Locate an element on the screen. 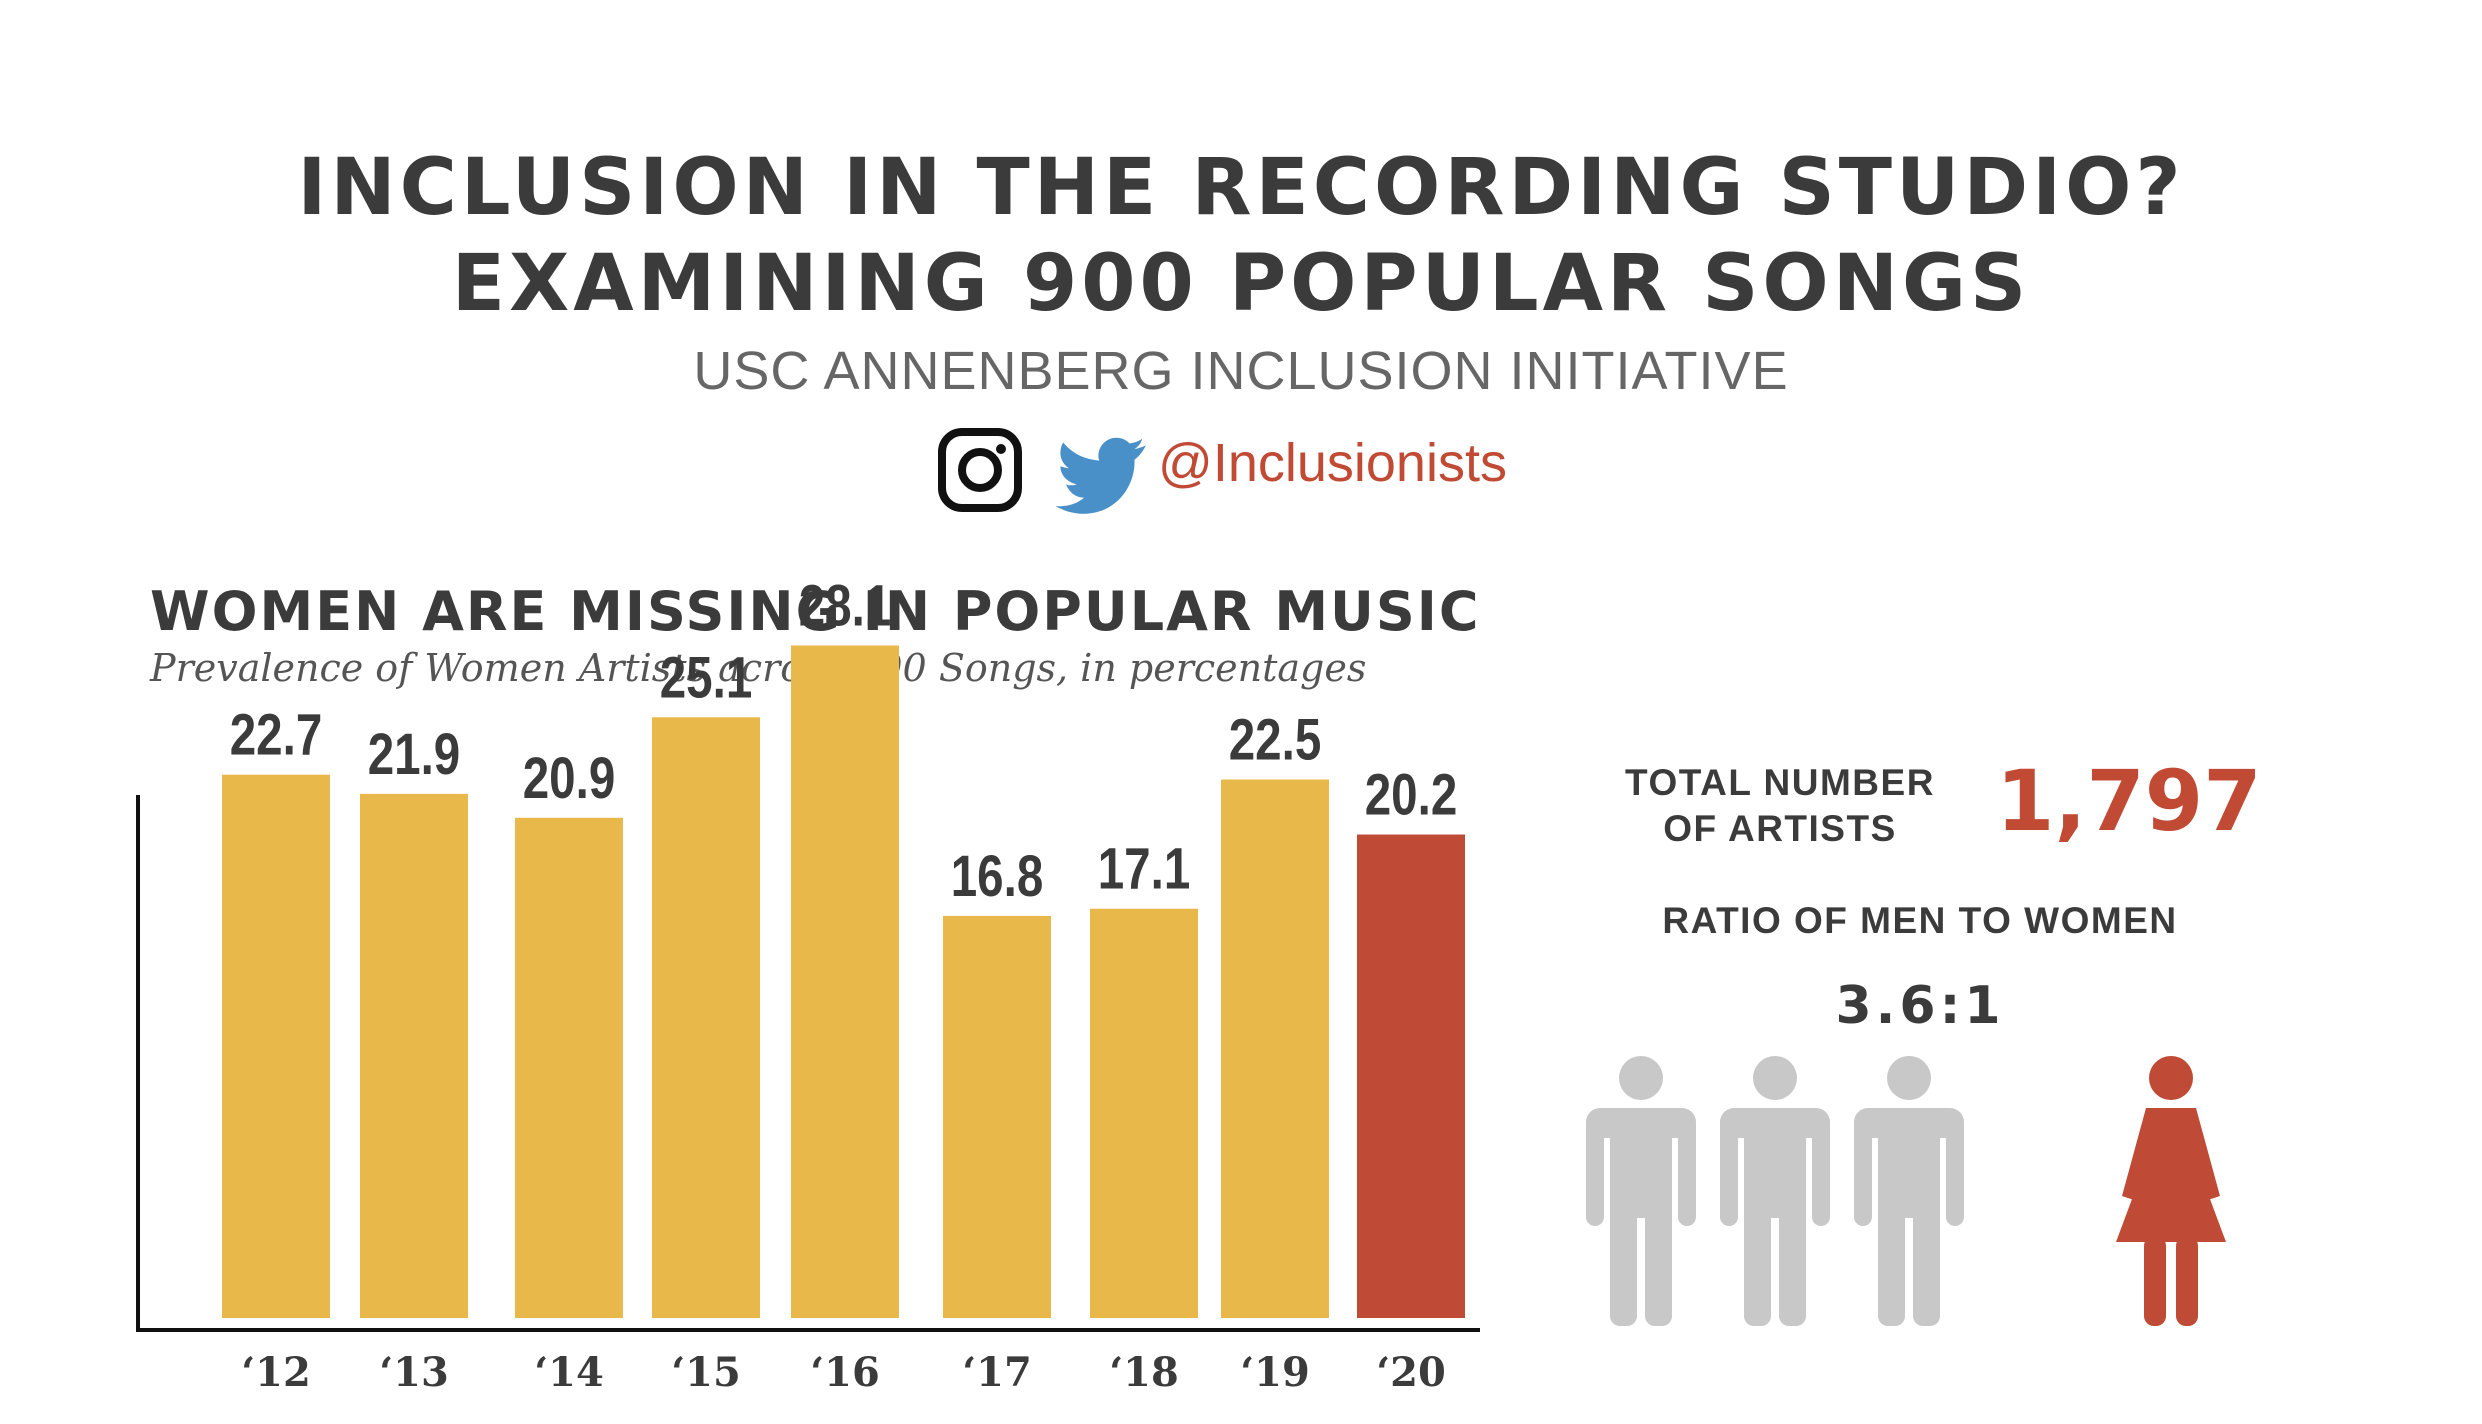 The width and height of the screenshot is (2482, 1424). x-tick-label: ‘16 is located at coordinates (845, 1372).